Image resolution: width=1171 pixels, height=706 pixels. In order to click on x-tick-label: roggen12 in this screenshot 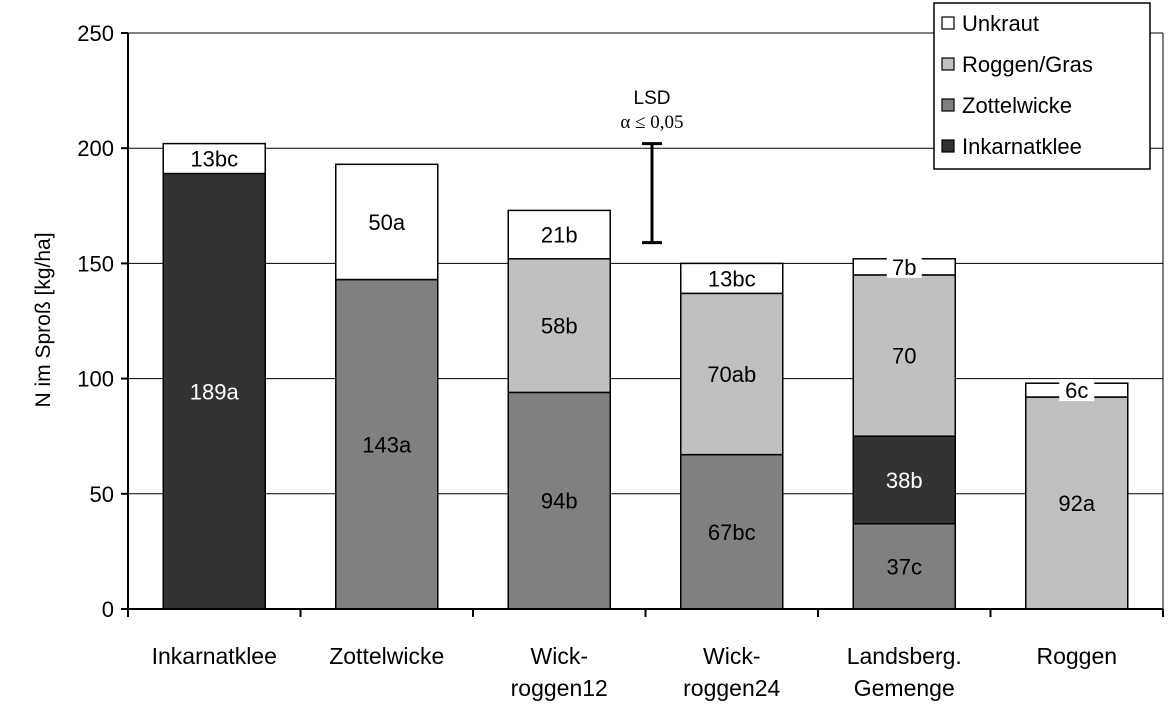, I will do `click(559, 688)`.